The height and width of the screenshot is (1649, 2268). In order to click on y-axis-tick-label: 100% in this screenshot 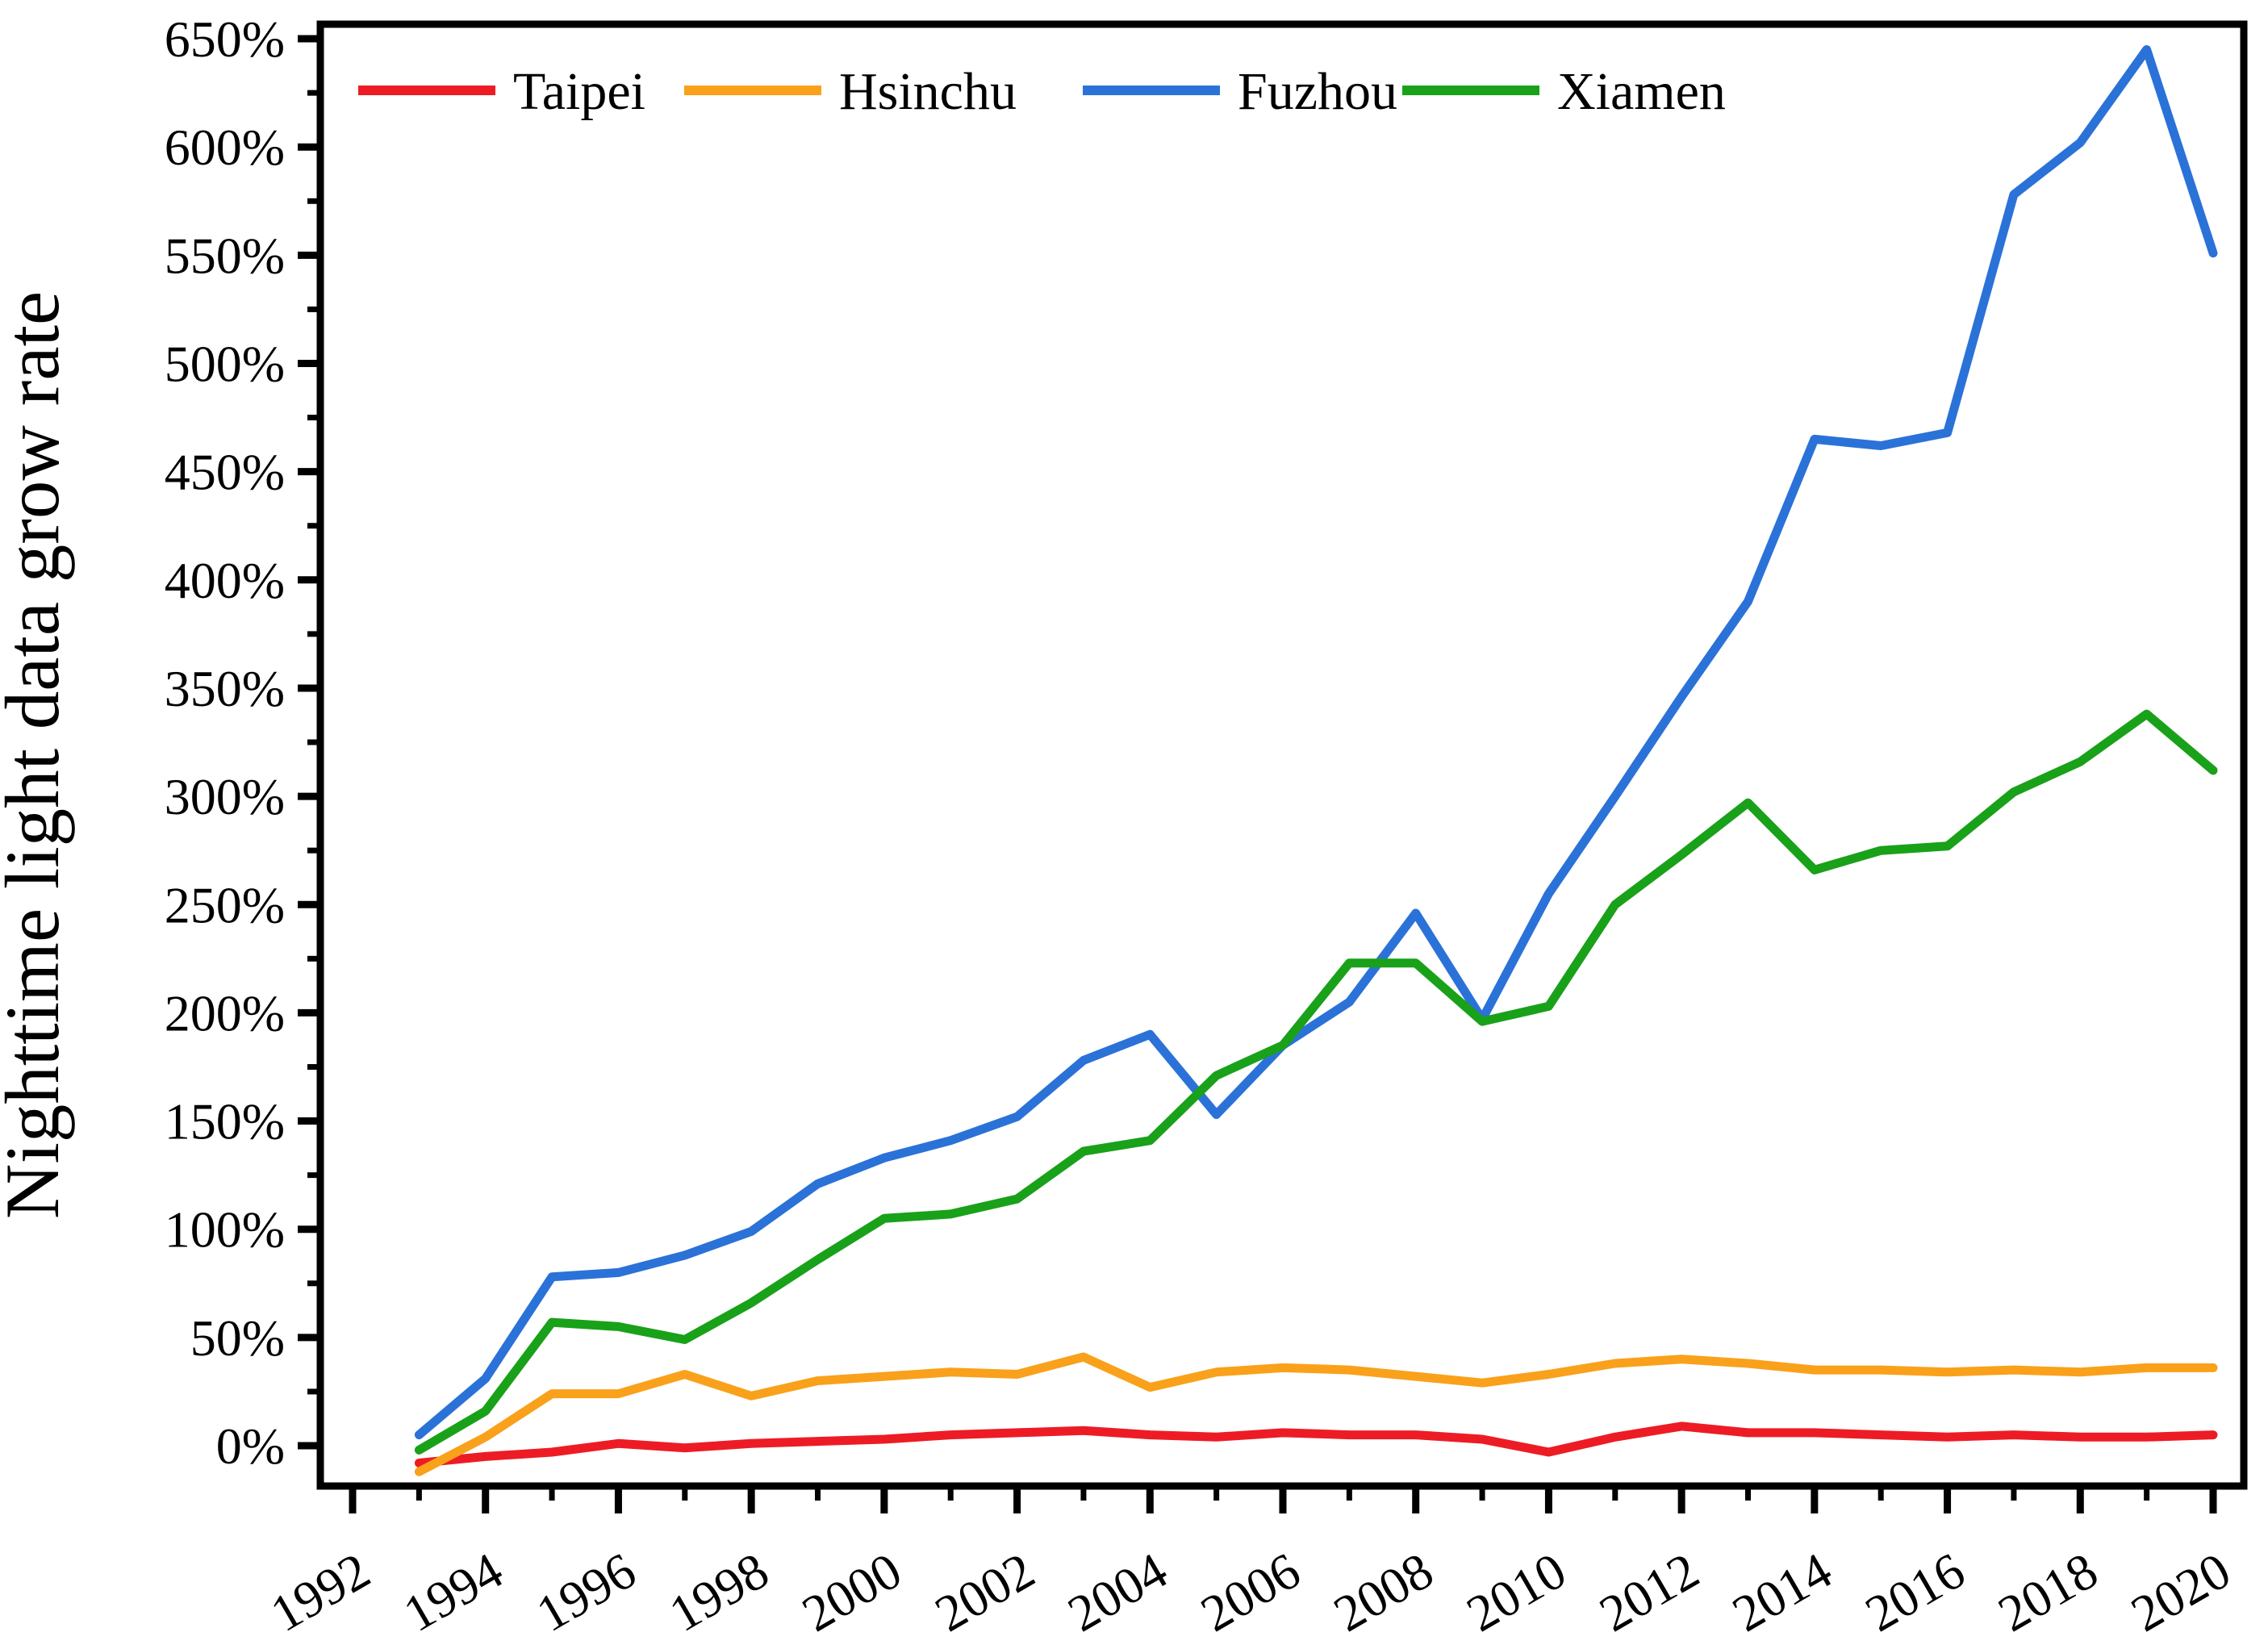, I will do `click(225, 1230)`.